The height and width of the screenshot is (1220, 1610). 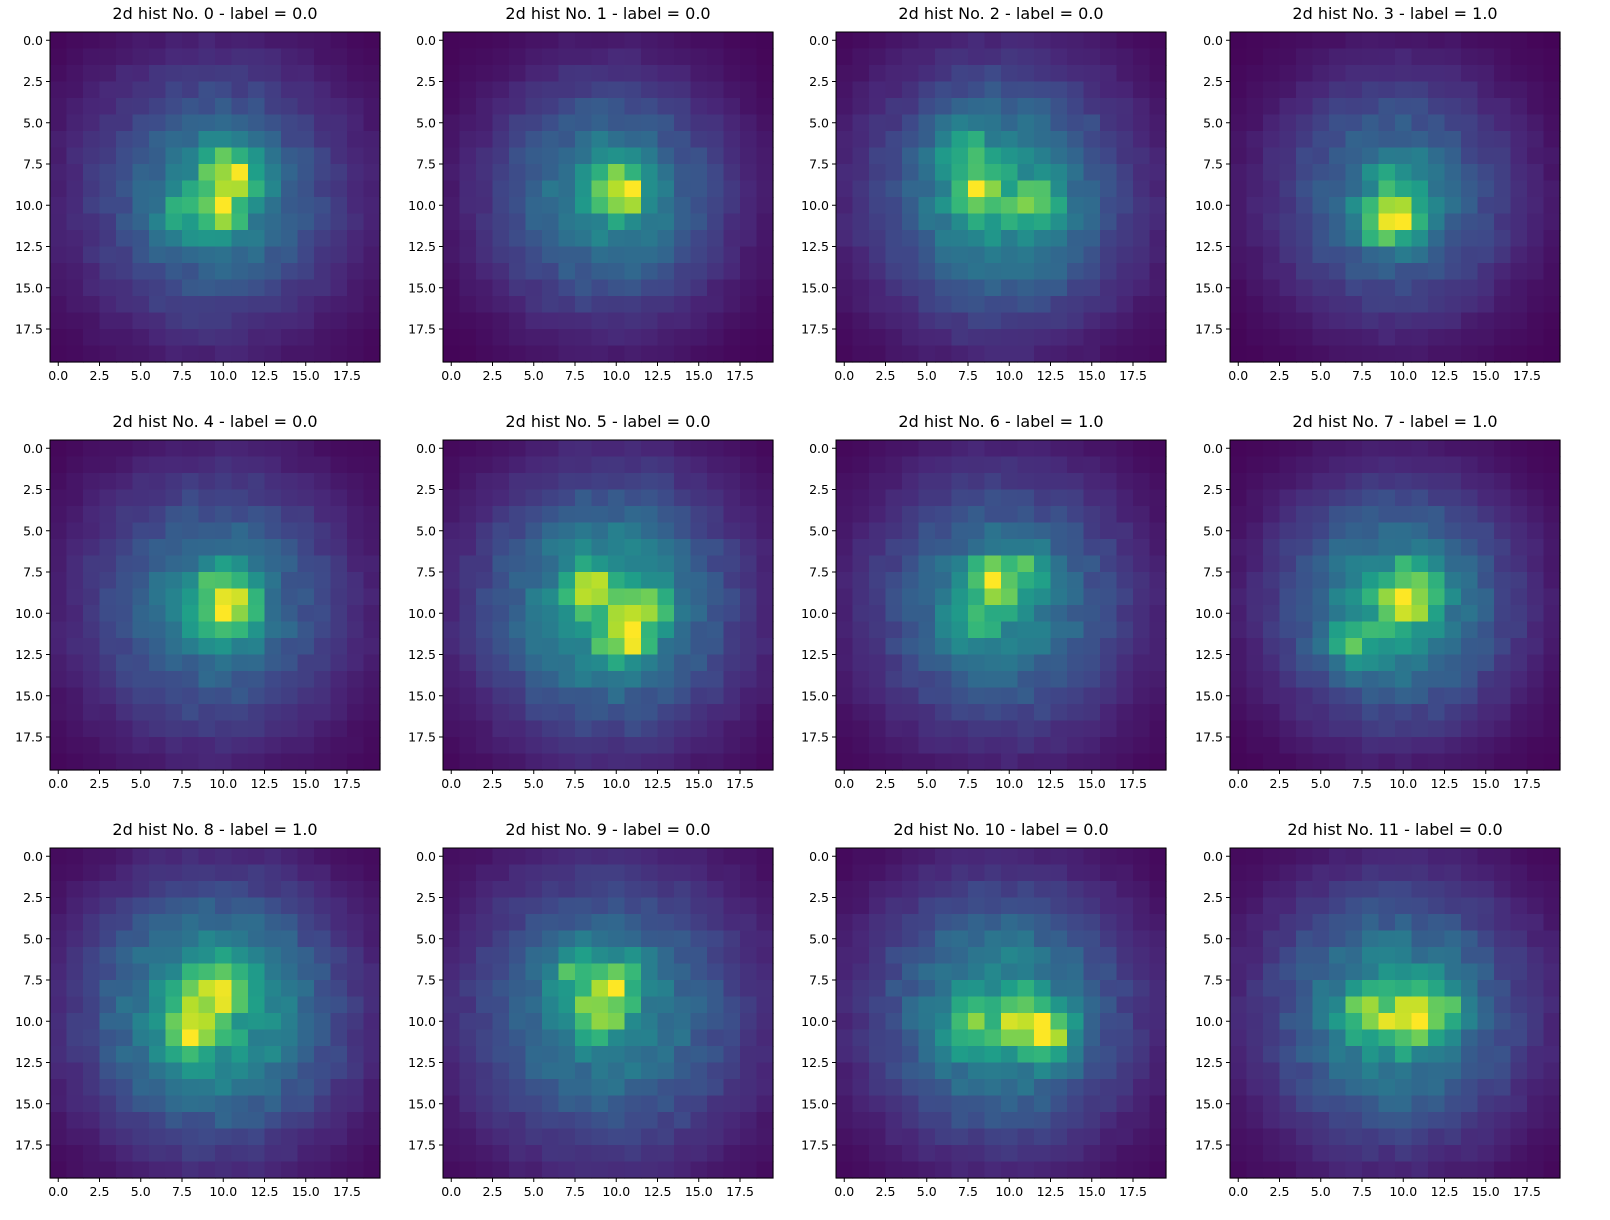 What do you see at coordinates (33, 856) in the screenshot?
I see `y-tick-label: 0.0` at bounding box center [33, 856].